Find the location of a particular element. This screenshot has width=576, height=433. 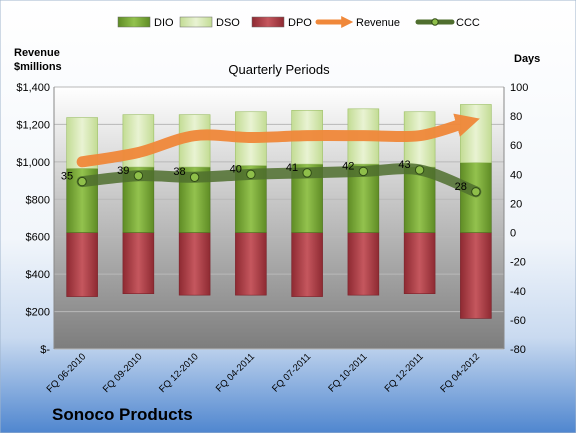

lines is located at coordinates (279, 155).